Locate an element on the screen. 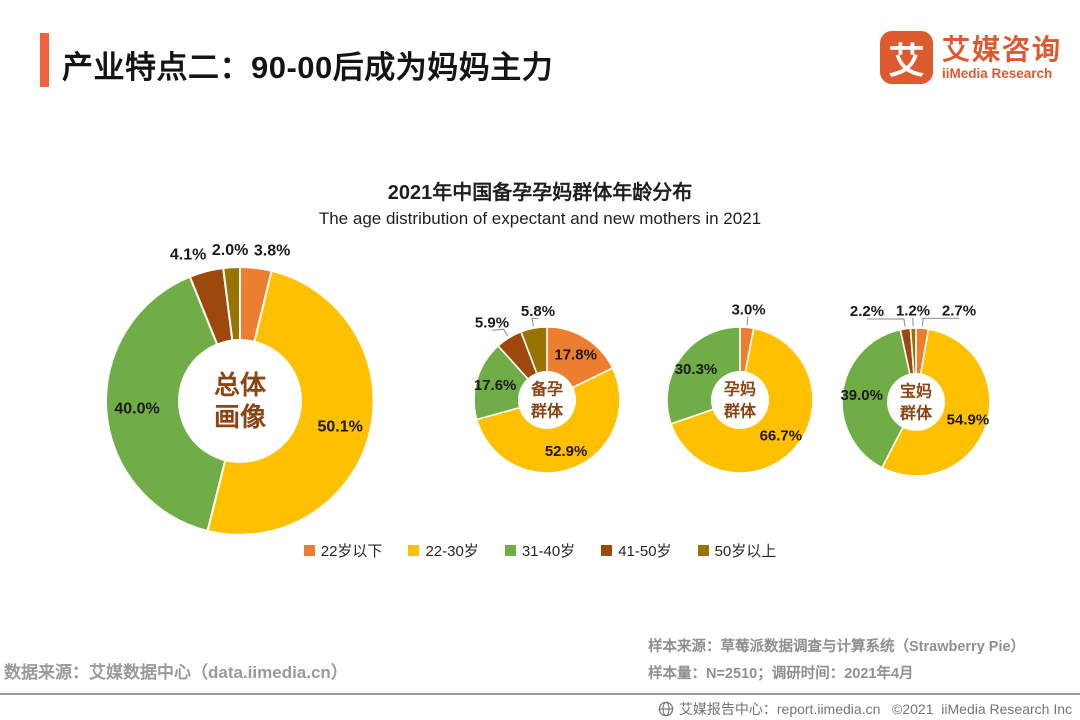 Image resolution: width=1080 pixels, height=720 pixels. data-label: 5.9% is located at coordinates (492, 323).